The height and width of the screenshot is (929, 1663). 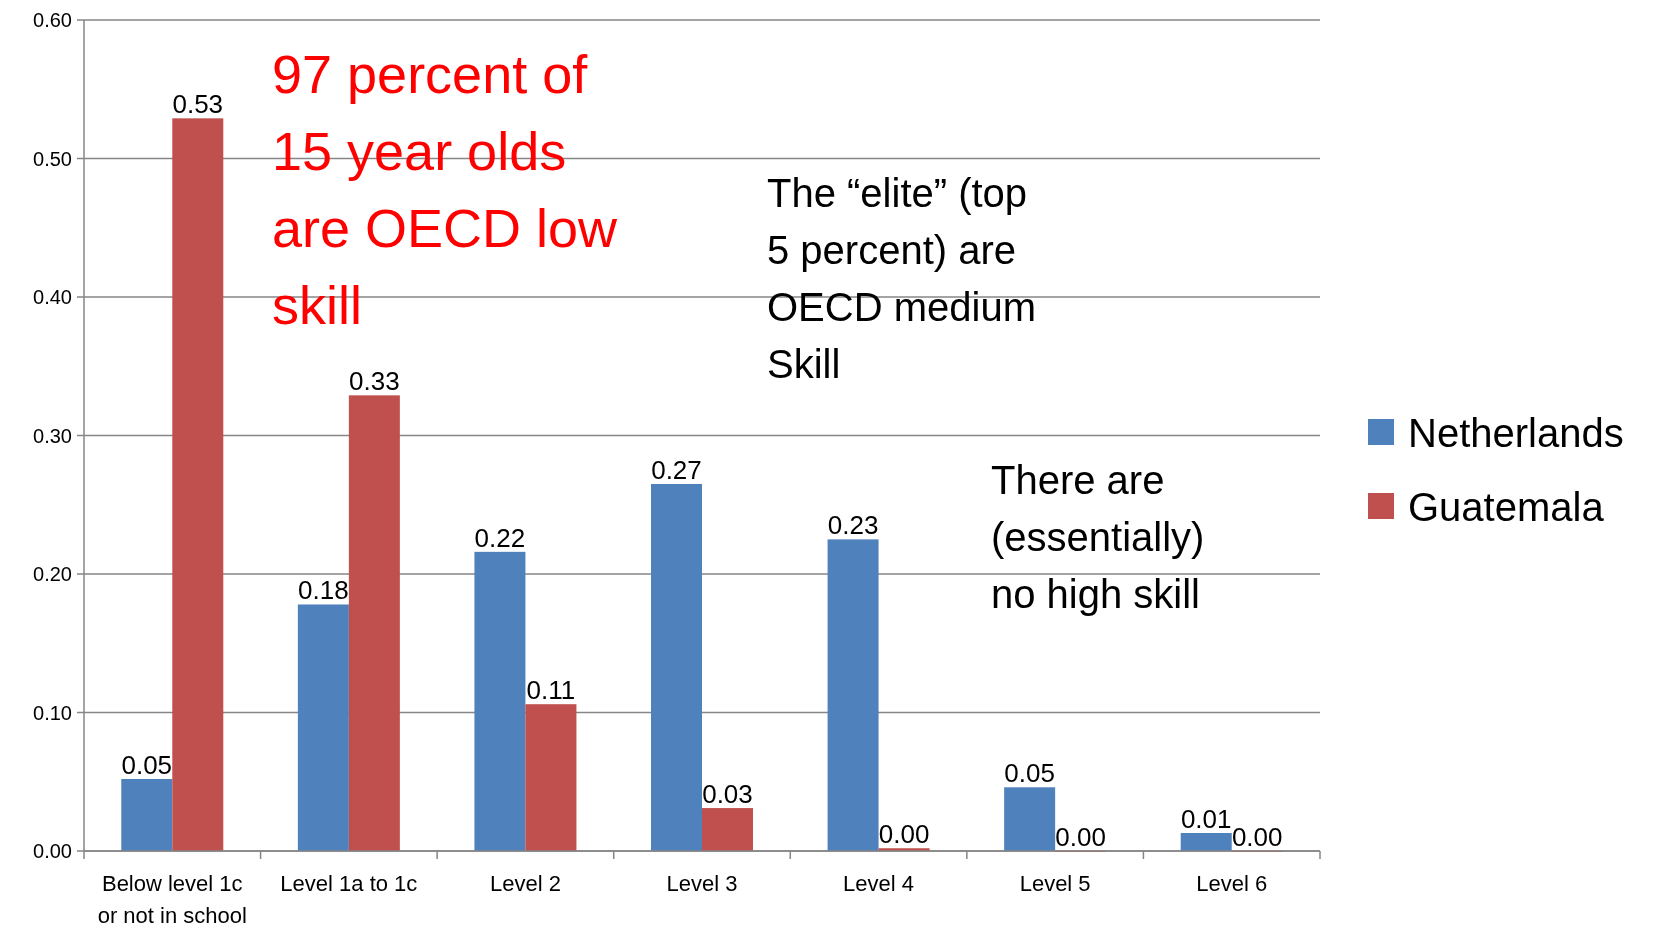 What do you see at coordinates (349, 883) in the screenshot?
I see `x-tick-label: Level 1a to 1c` at bounding box center [349, 883].